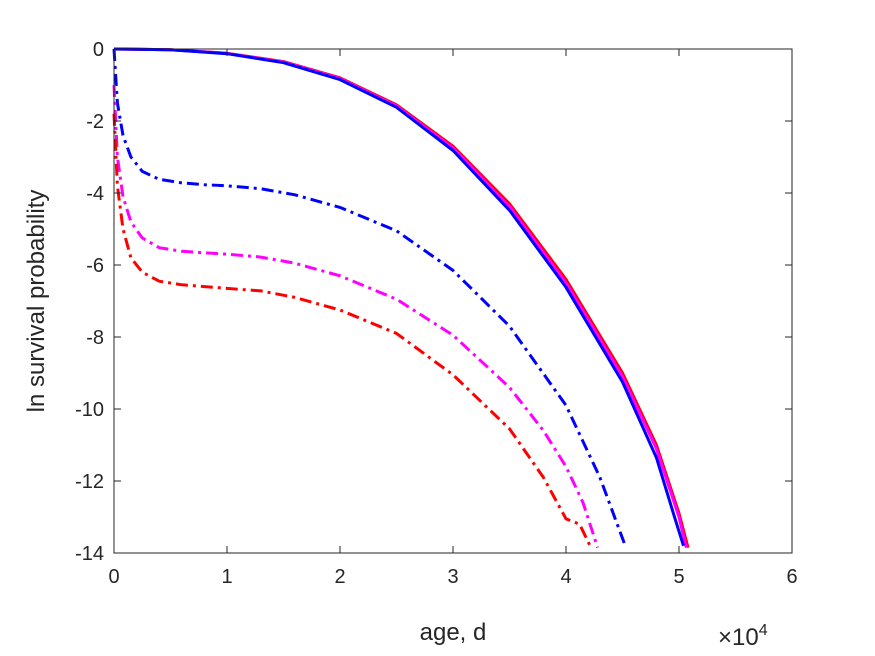 The width and height of the screenshot is (875, 656). I want to click on y-tick-label: 0, so click(98, 50).